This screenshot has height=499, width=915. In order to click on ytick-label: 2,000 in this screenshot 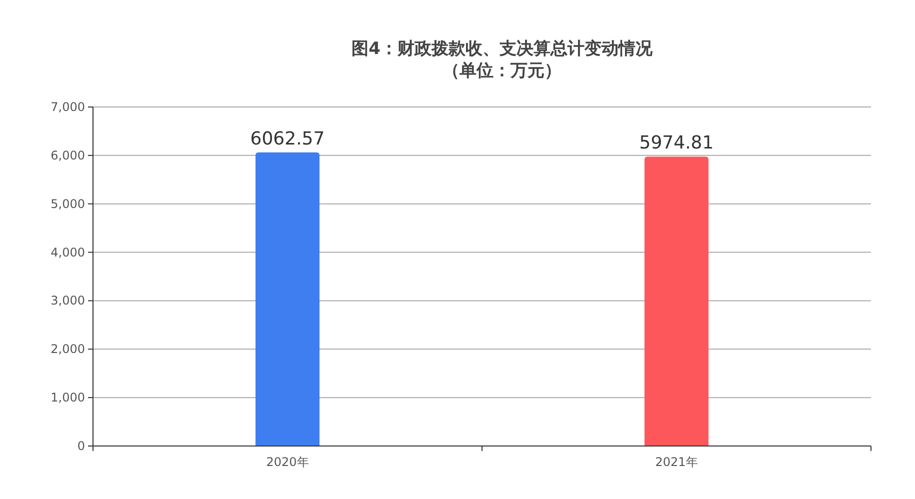, I will do `click(67, 349)`.